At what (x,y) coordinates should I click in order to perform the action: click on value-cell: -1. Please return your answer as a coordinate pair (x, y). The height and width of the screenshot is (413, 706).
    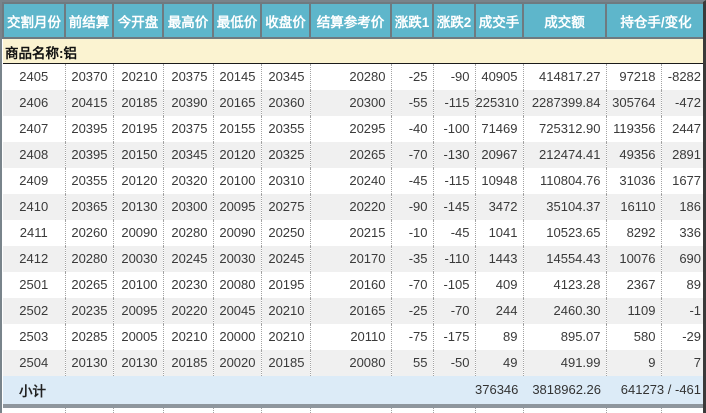
    Looking at the image, I should click on (682, 310).